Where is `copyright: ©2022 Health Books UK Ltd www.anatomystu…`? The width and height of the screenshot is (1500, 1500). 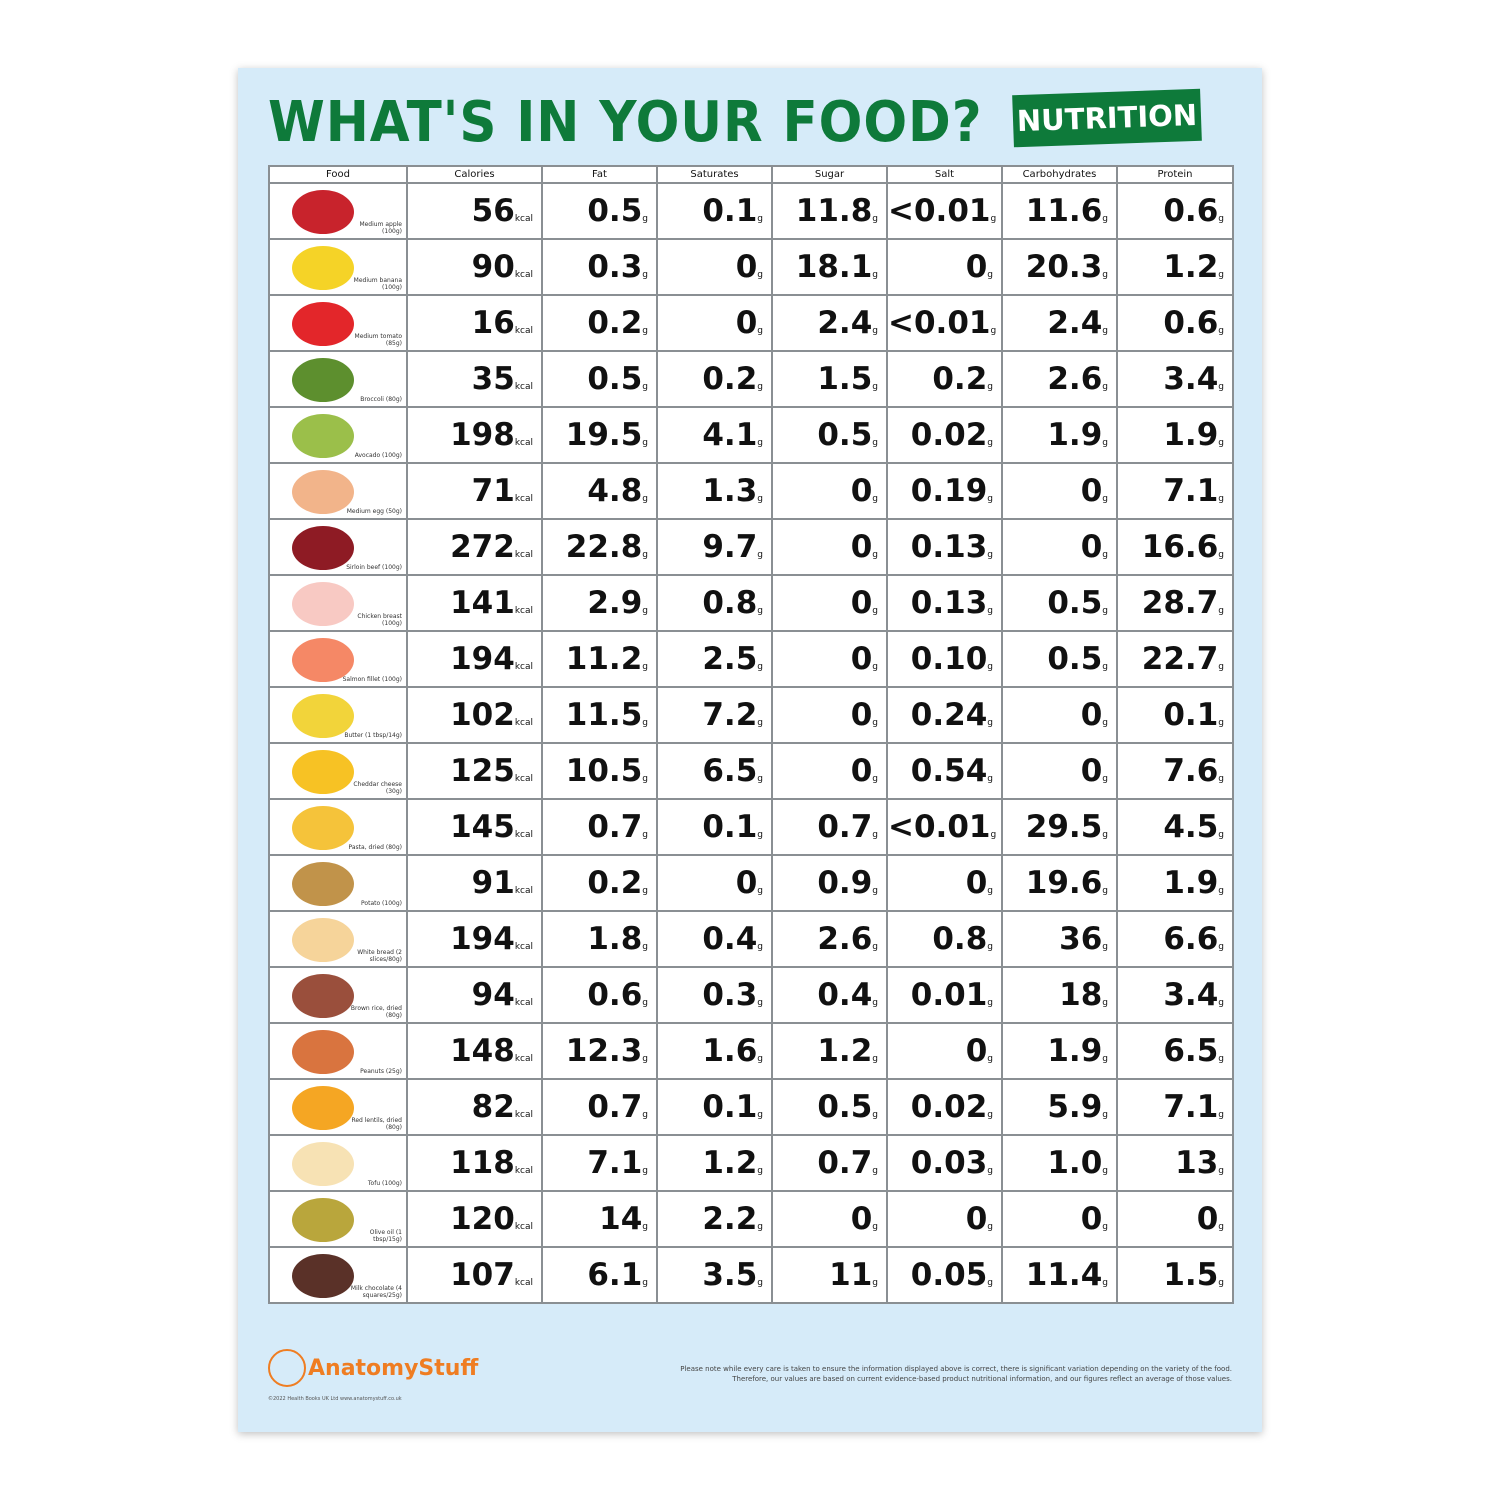
copyright: ©2022 Health Books UK Ltd www.anatomystu… is located at coordinates (335, 1399).